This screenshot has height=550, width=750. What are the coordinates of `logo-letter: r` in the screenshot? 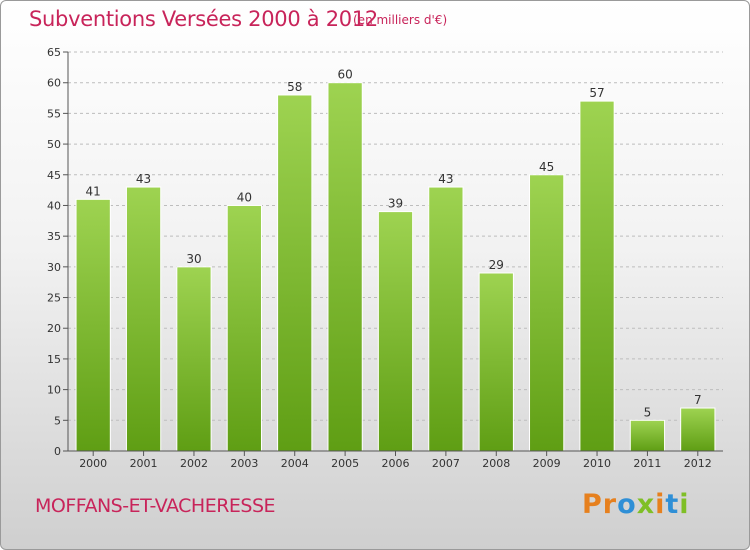 It's located at (610, 504).